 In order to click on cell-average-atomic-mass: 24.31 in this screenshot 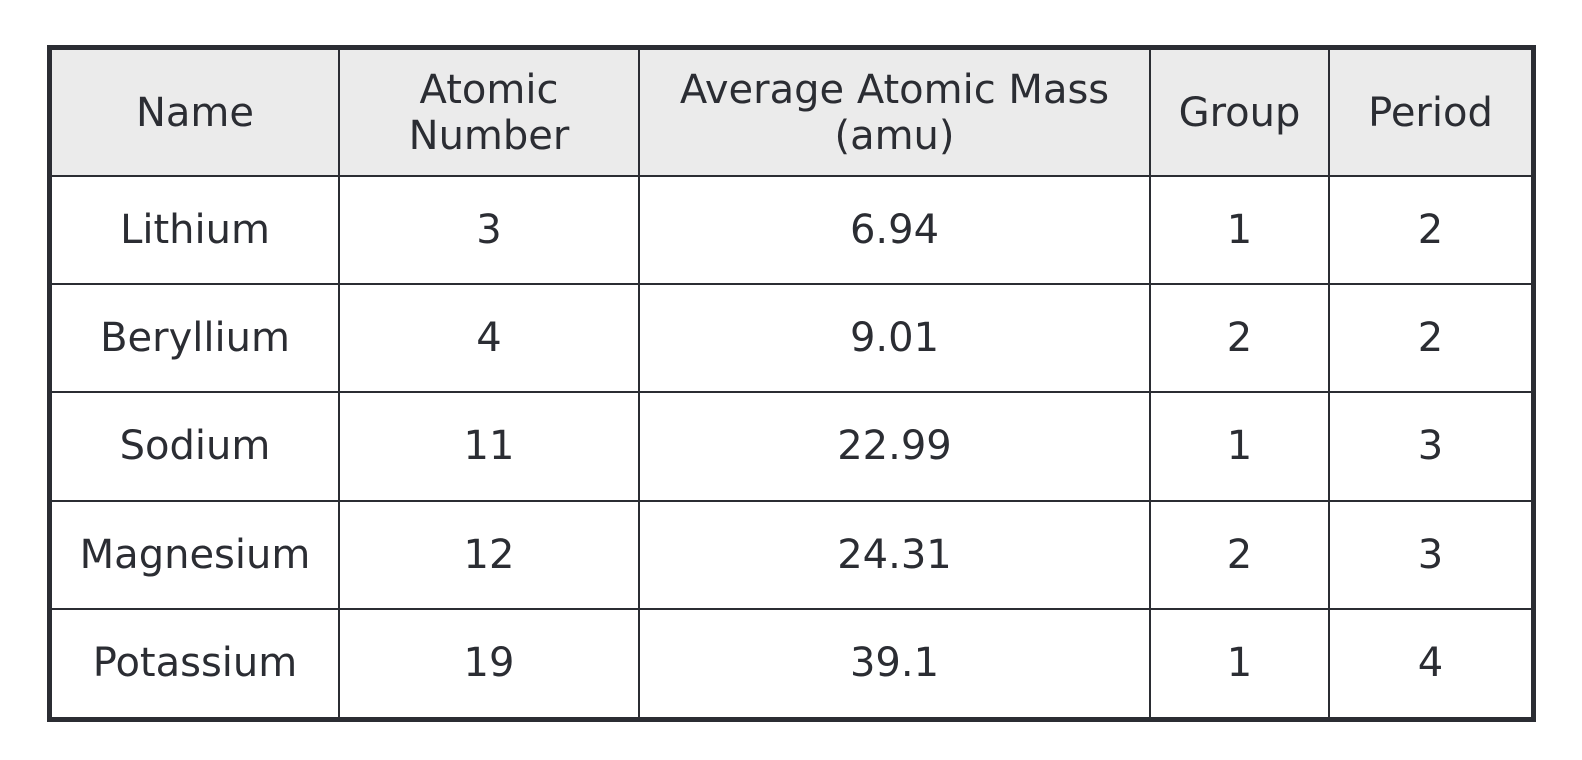, I will do `click(894, 554)`.